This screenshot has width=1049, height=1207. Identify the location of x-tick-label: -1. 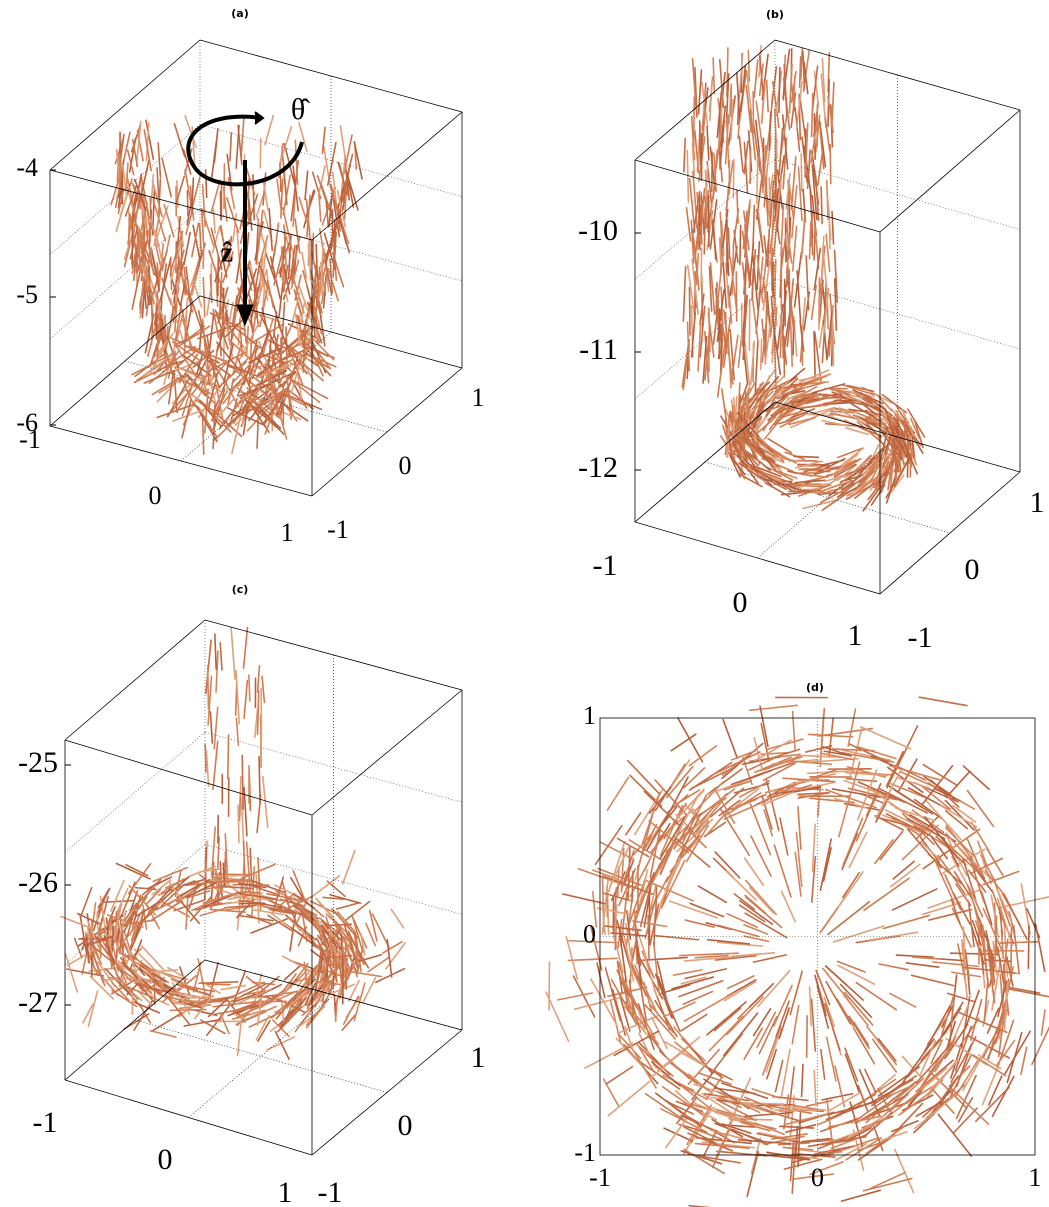
(45, 1122).